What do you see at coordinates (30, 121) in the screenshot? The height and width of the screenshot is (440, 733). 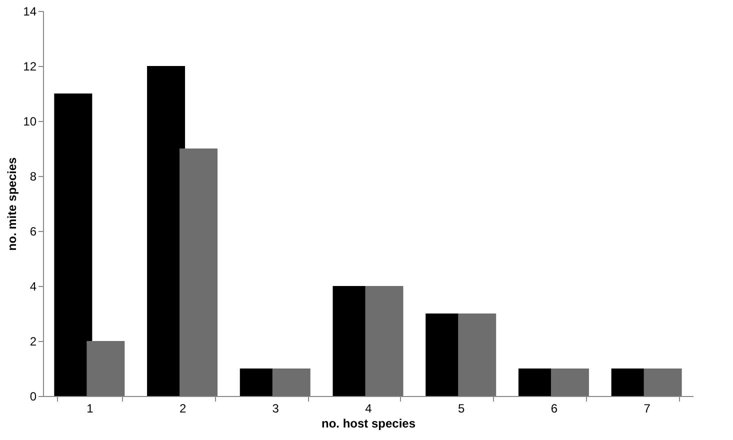 I see `y-tick-label: 10` at bounding box center [30, 121].